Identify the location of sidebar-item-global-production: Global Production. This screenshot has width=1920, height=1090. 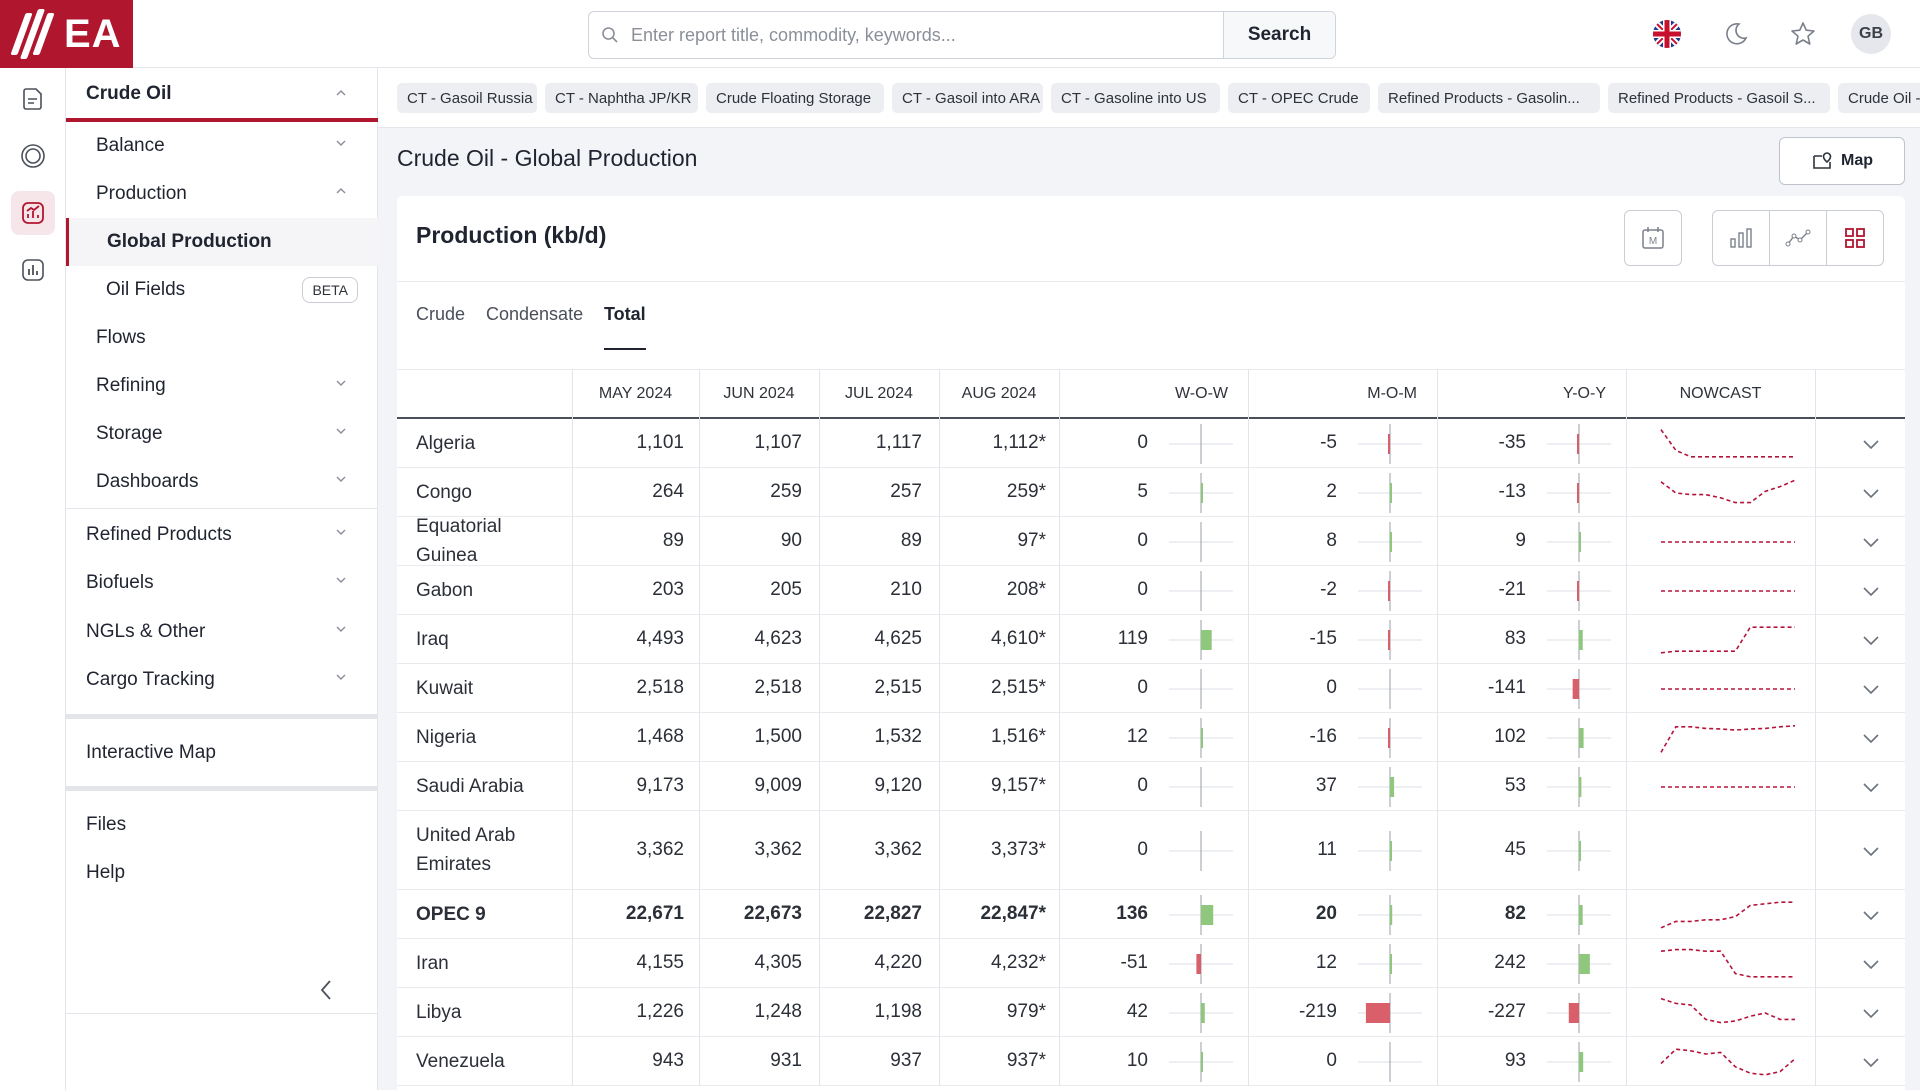
(222, 242).